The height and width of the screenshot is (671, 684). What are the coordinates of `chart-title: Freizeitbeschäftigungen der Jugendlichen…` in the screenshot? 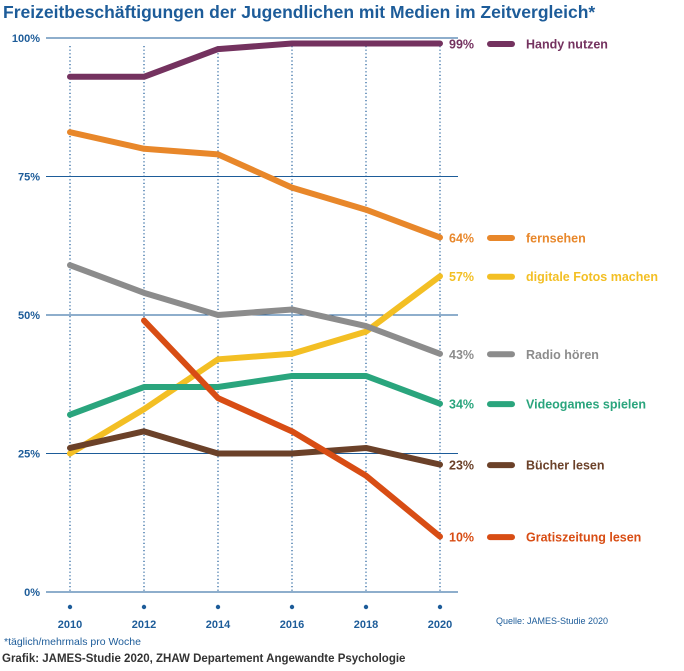 It's located at (299, 12).